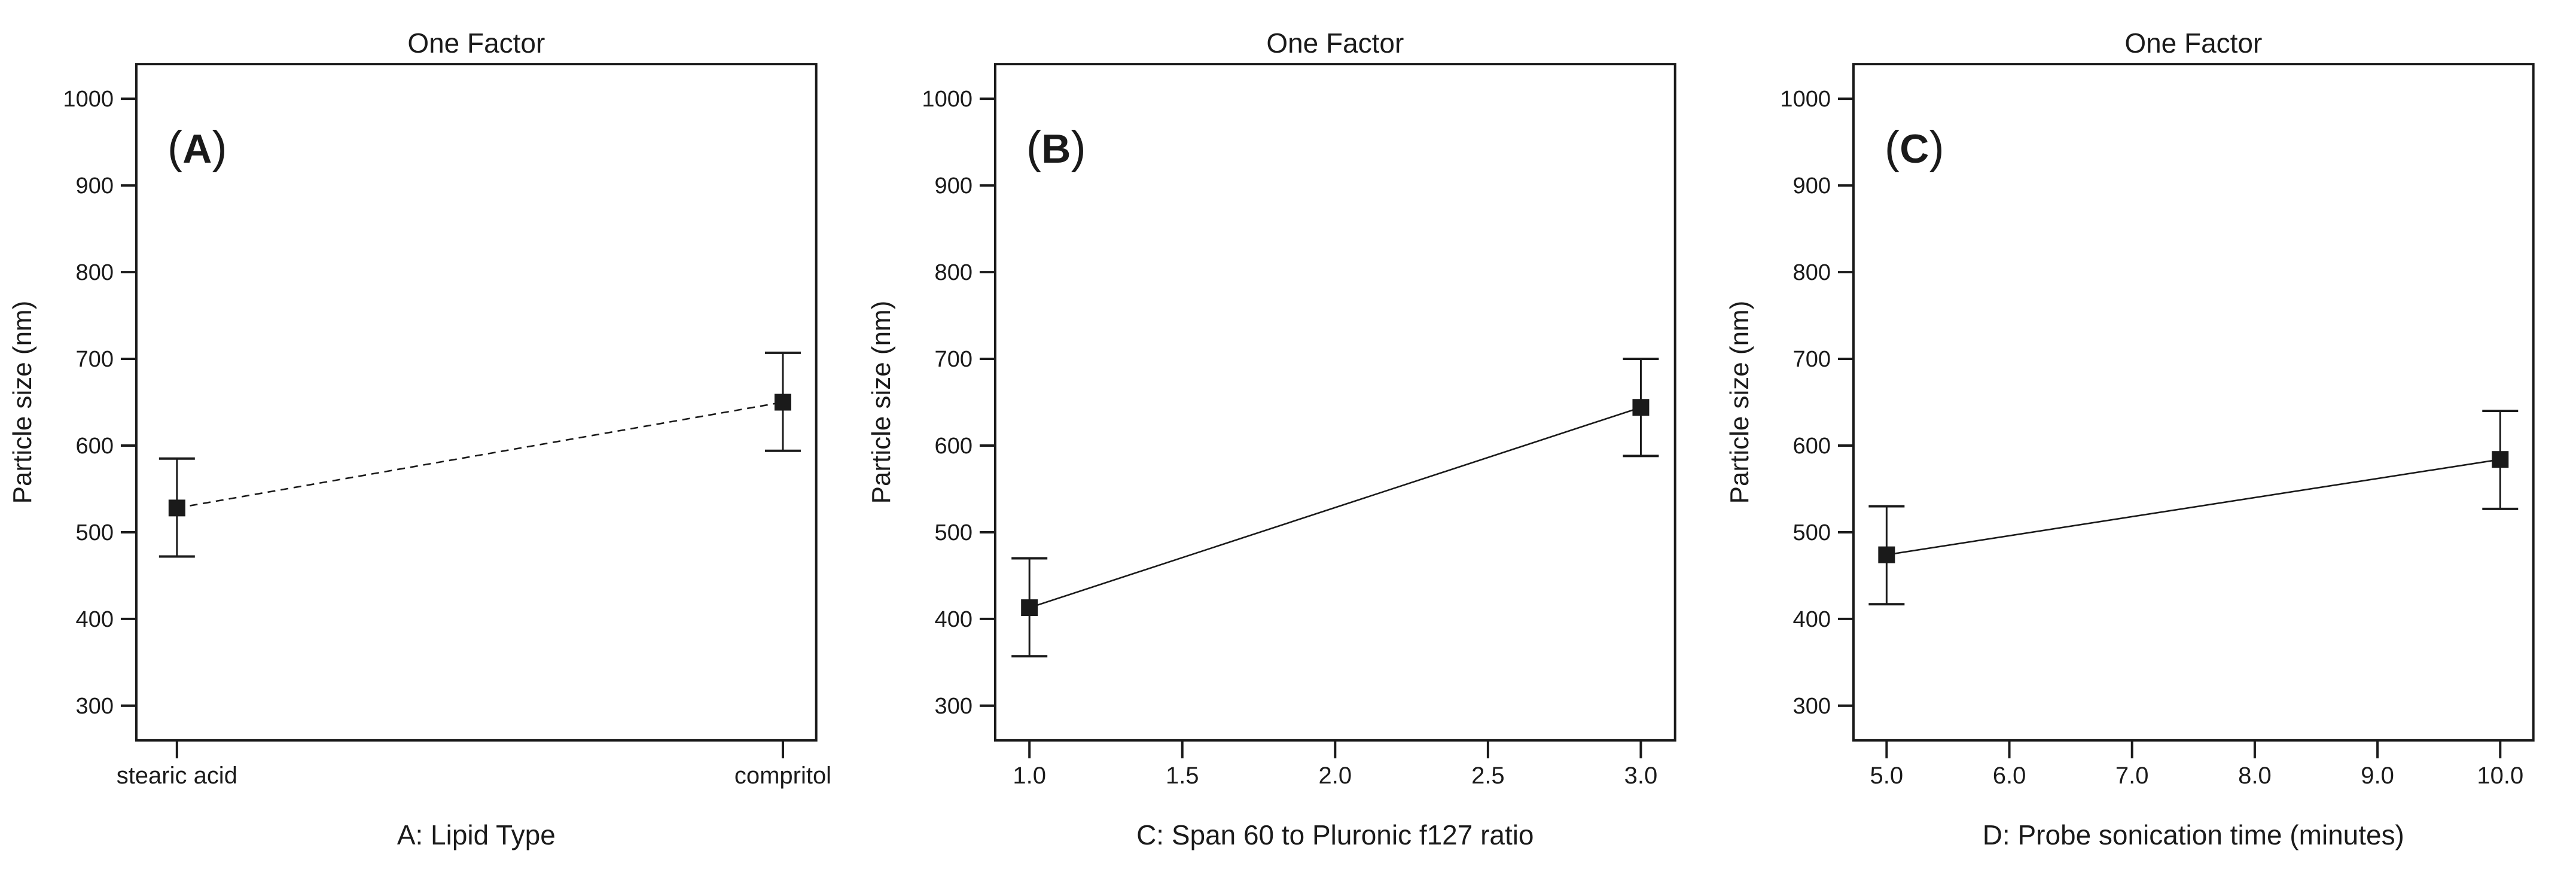 This screenshot has width=2576, height=869. Describe the element at coordinates (476, 834) in the screenshot. I see `x-axis-label: A: Lipid Type` at that location.